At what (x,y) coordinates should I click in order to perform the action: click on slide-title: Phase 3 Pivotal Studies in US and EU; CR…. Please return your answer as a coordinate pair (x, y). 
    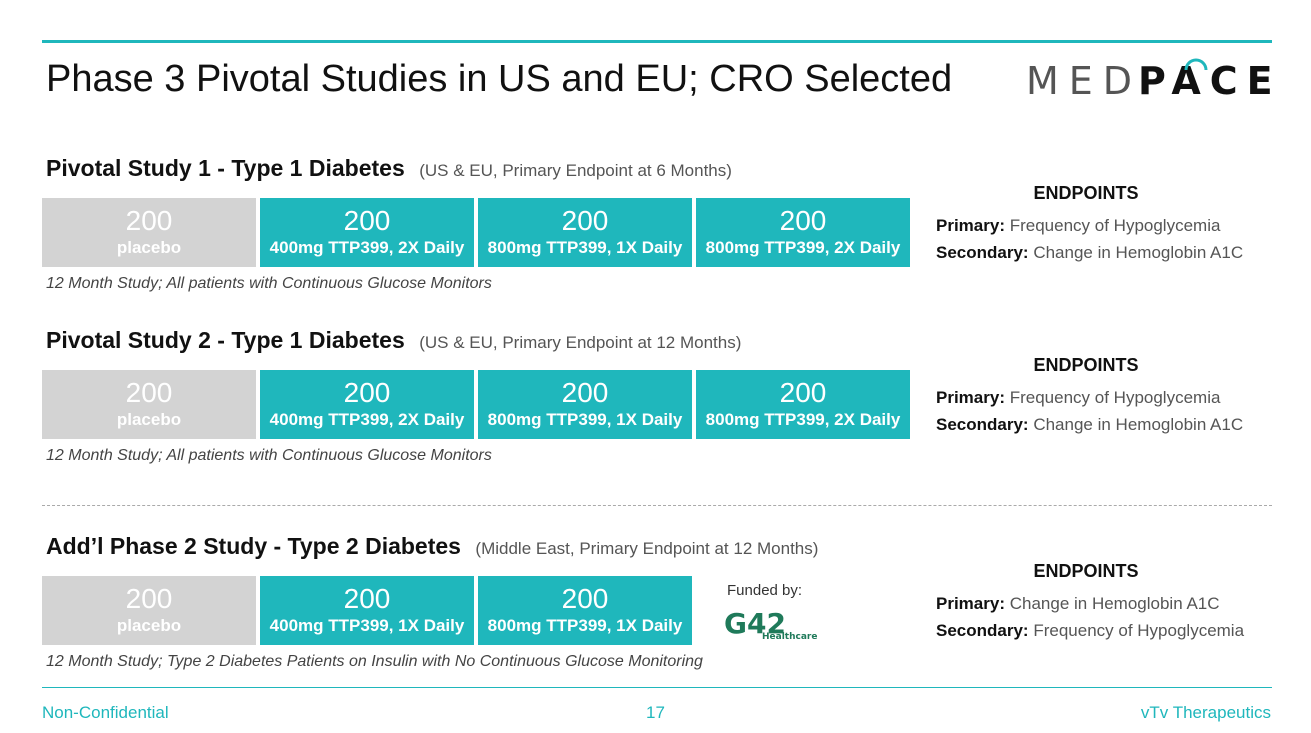
    Looking at the image, I should click on (499, 79).